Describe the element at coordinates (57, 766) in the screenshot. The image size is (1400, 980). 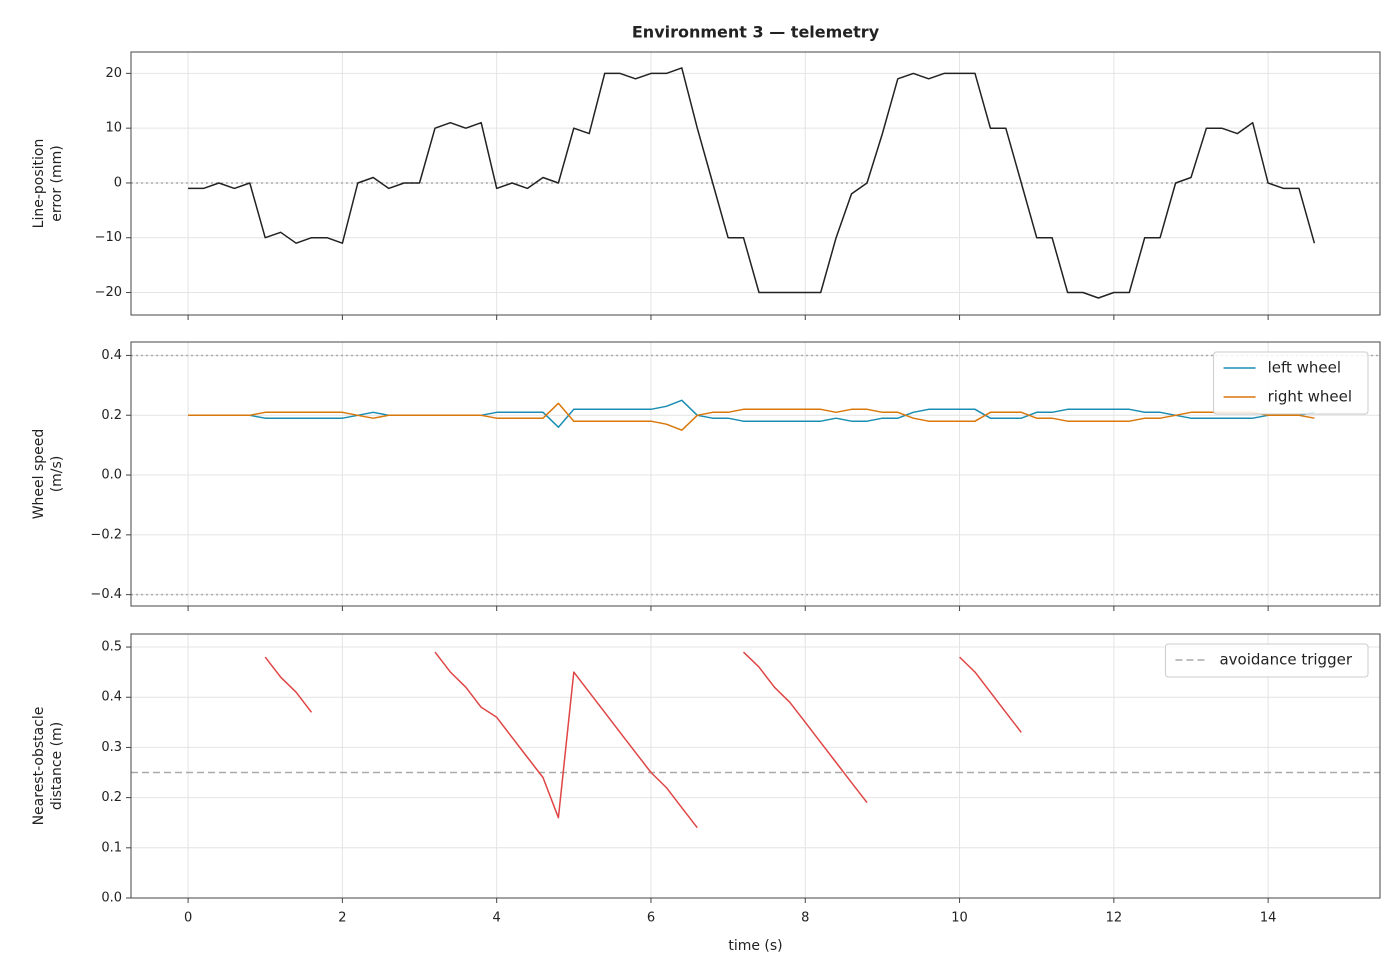
I see `y-axis-label: distance (m)` at that location.